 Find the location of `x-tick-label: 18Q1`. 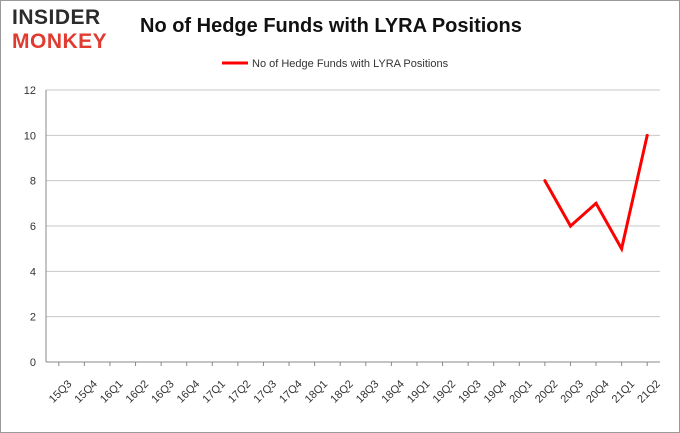

x-tick-label: 18Q1 is located at coordinates (317, 392).